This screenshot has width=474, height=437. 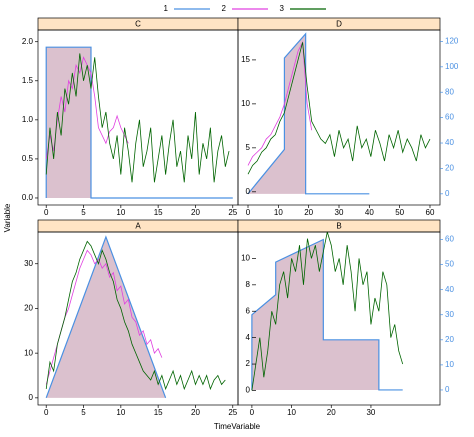 I want to click on panel-title: D, so click(x=339, y=24).